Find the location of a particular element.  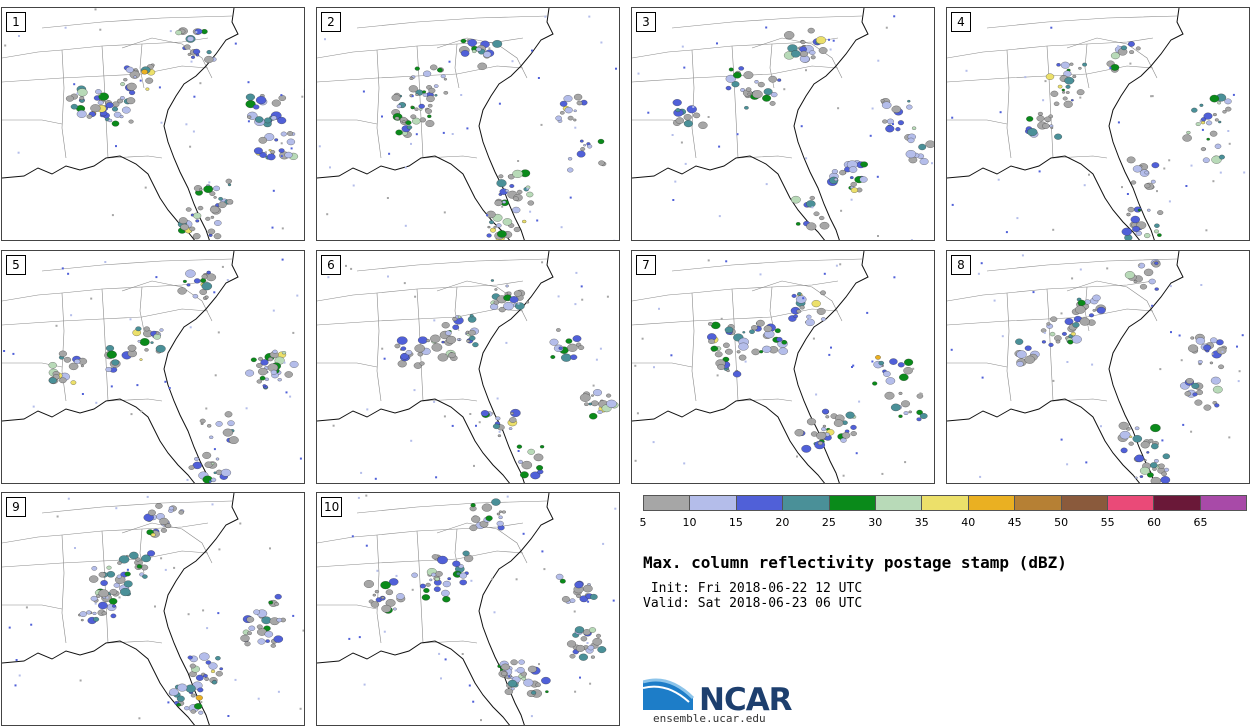

colorbar-swatch is located at coordinates (1223, 503).